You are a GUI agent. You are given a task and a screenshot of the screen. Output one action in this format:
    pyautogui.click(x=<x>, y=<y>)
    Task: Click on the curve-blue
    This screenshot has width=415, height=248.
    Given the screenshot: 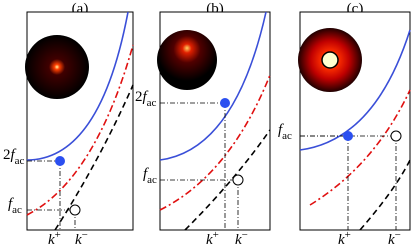 What is the action you would take?
    pyautogui.click(x=355, y=90)
    